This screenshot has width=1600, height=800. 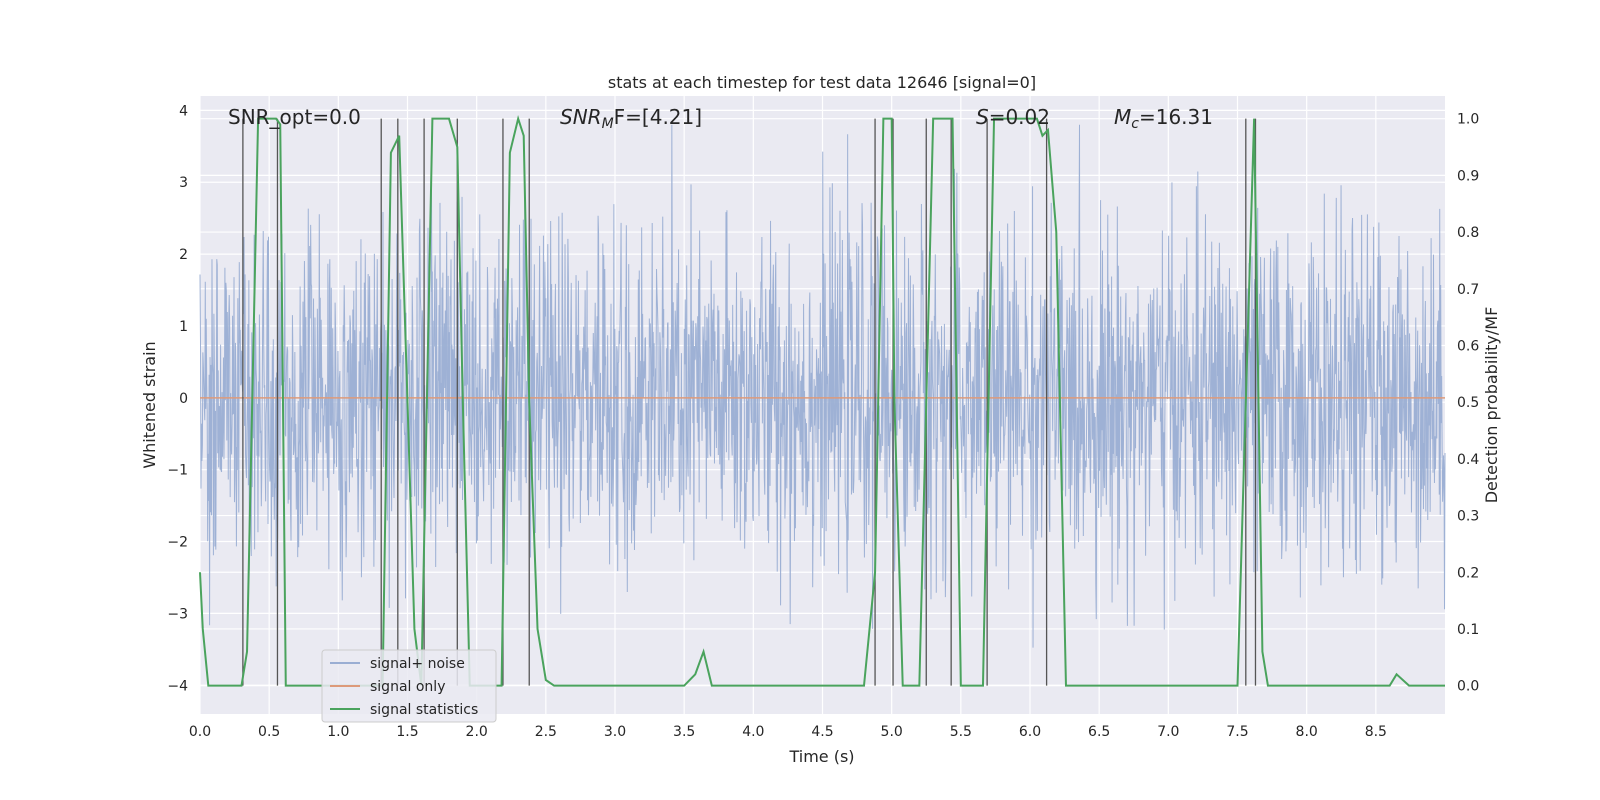 I want to click on y-tick-label-right: 0.5, so click(x=1468, y=403).